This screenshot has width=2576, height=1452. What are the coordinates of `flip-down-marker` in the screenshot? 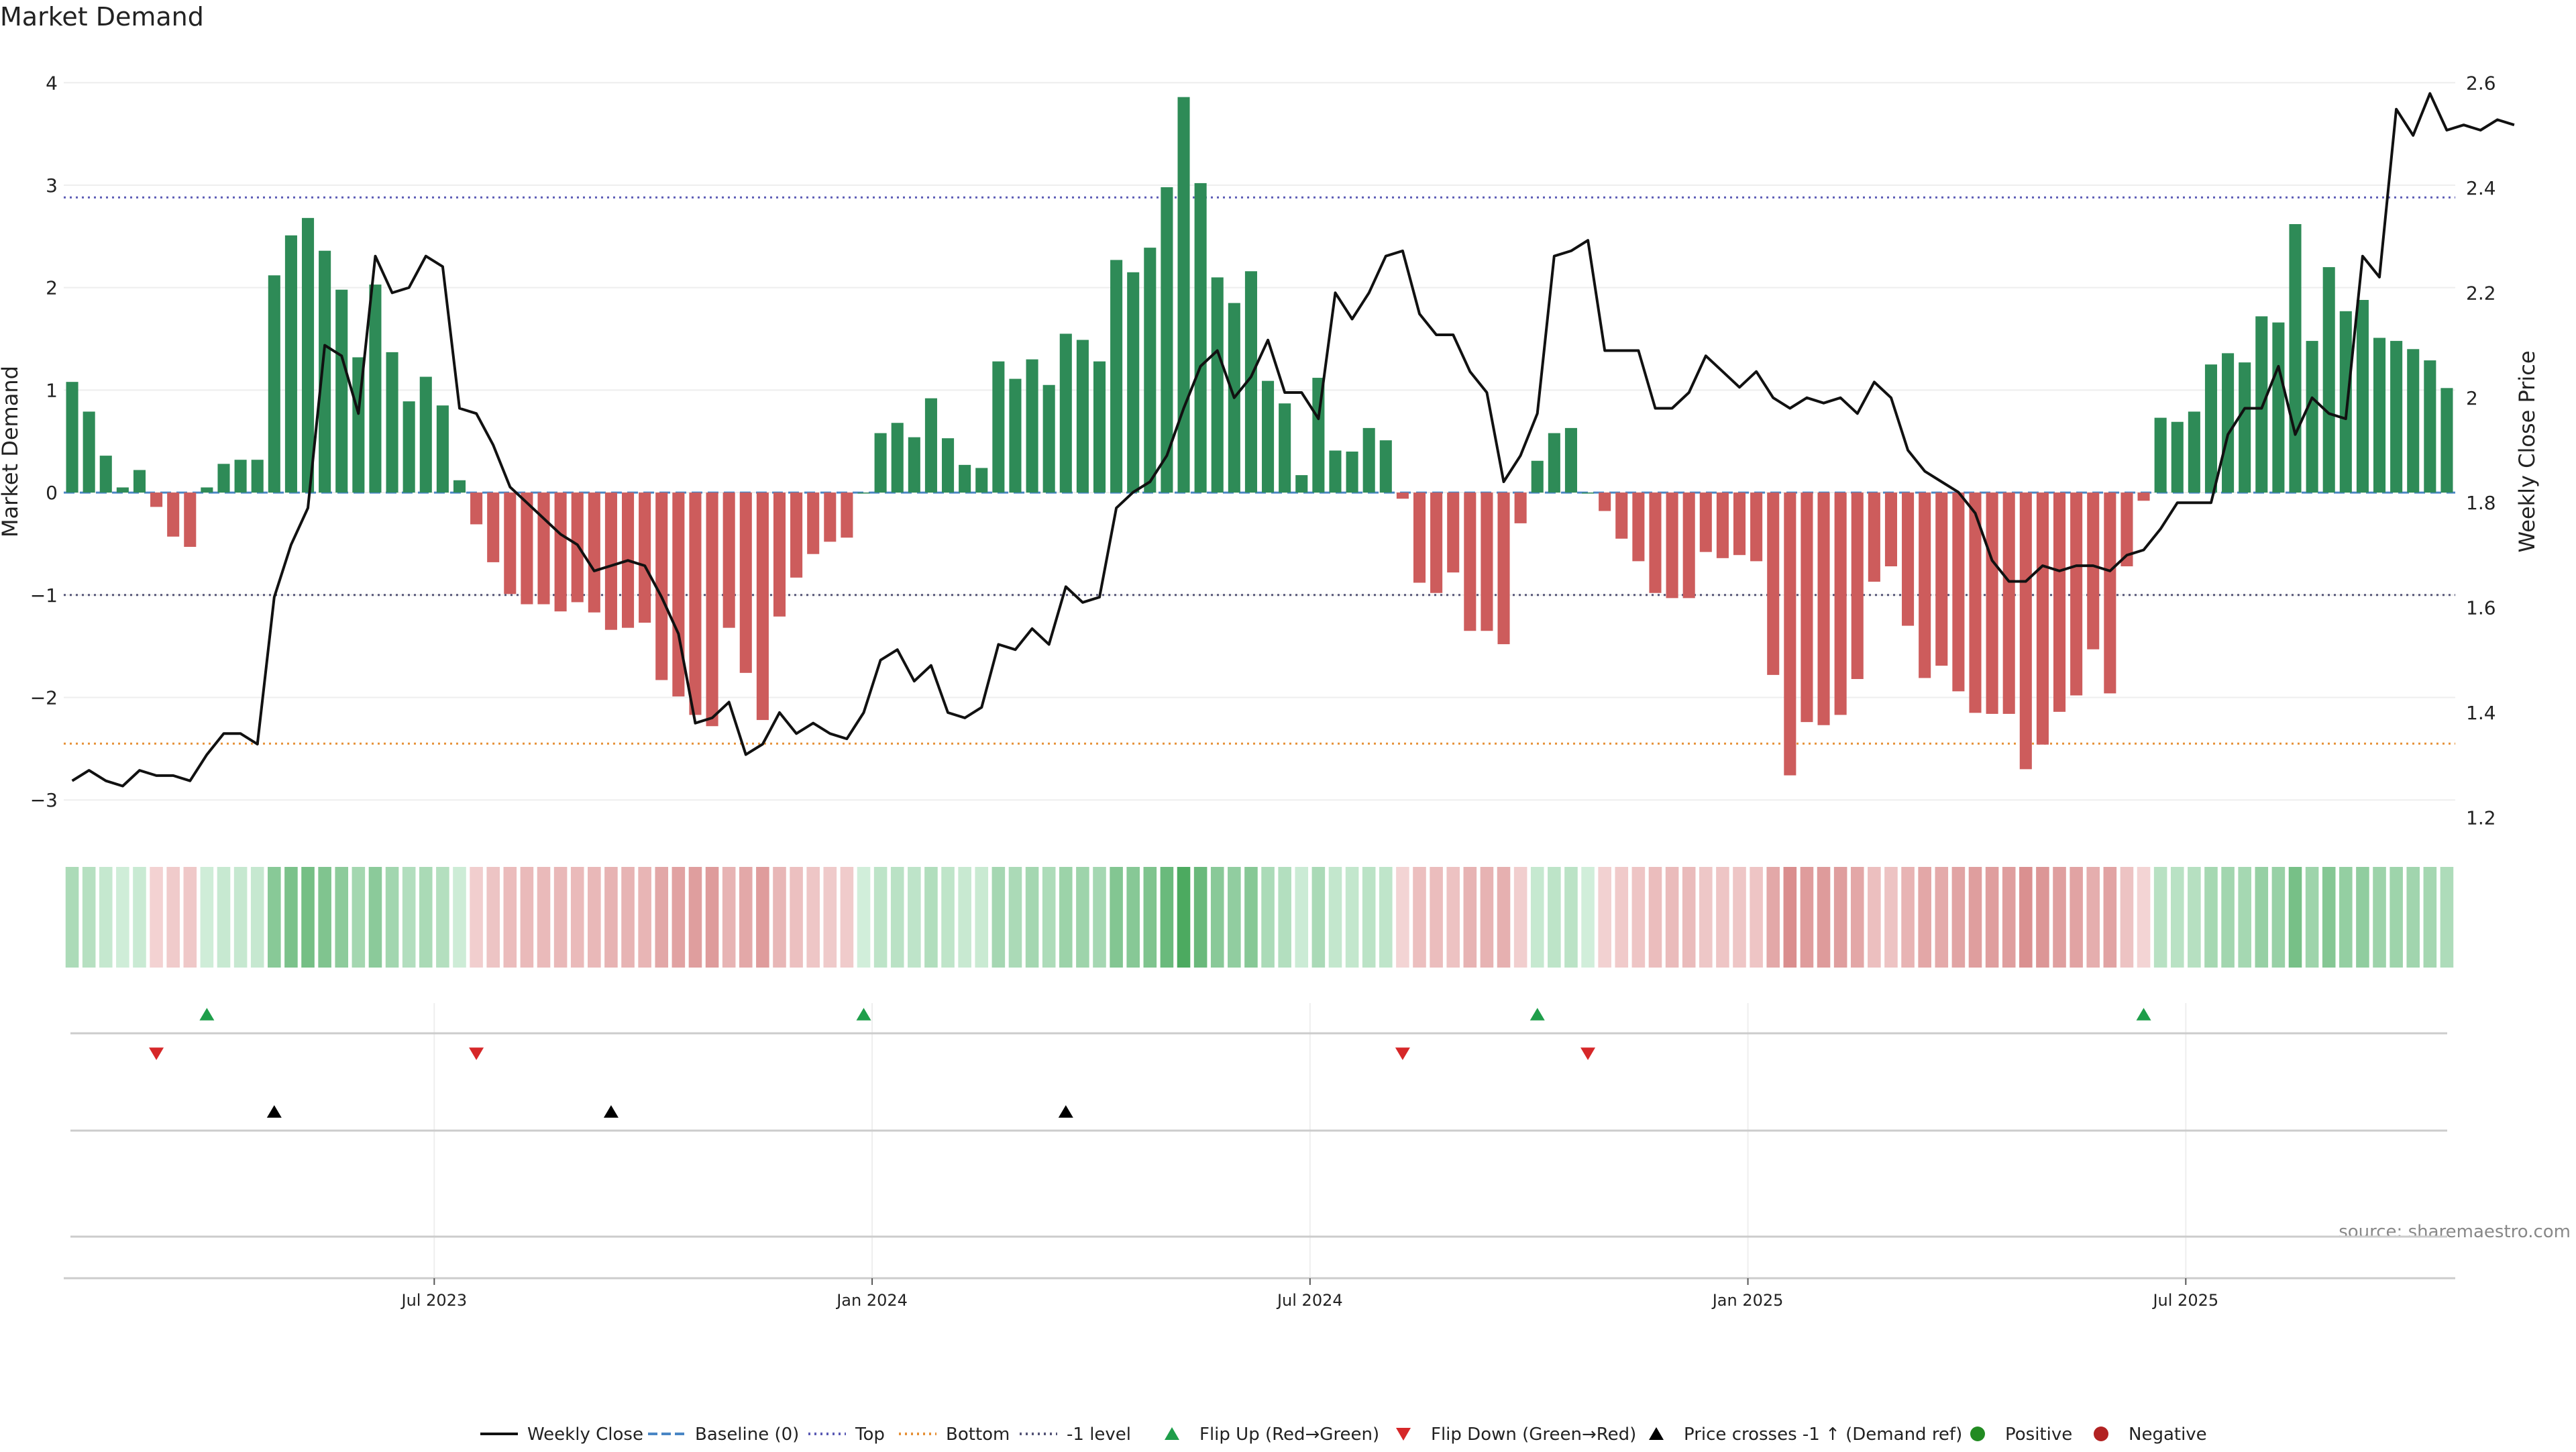 It's located at (476, 1053).